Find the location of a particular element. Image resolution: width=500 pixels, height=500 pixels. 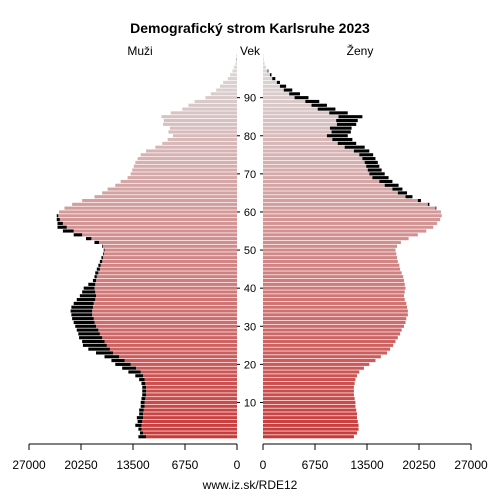

age-label-90: 90 is located at coordinates (250, 99).